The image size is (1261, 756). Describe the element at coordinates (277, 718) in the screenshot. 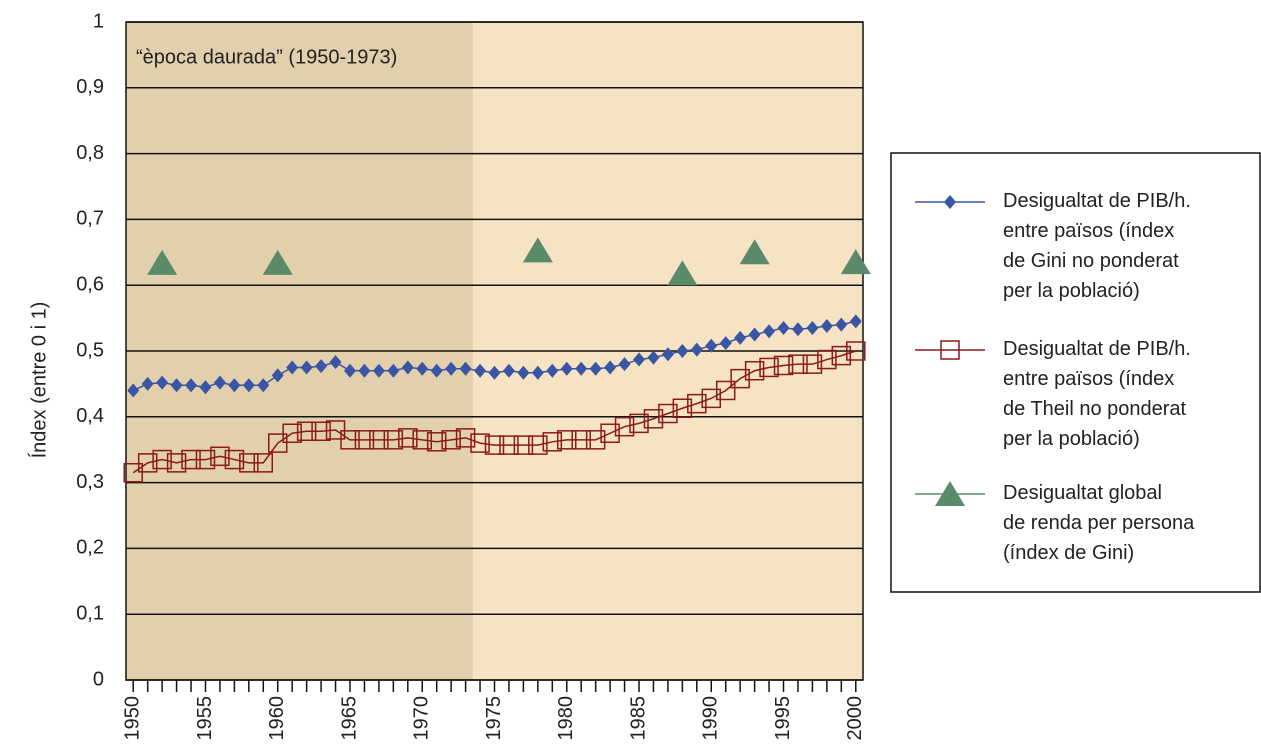

I see `x-tick-label: 1960` at that location.